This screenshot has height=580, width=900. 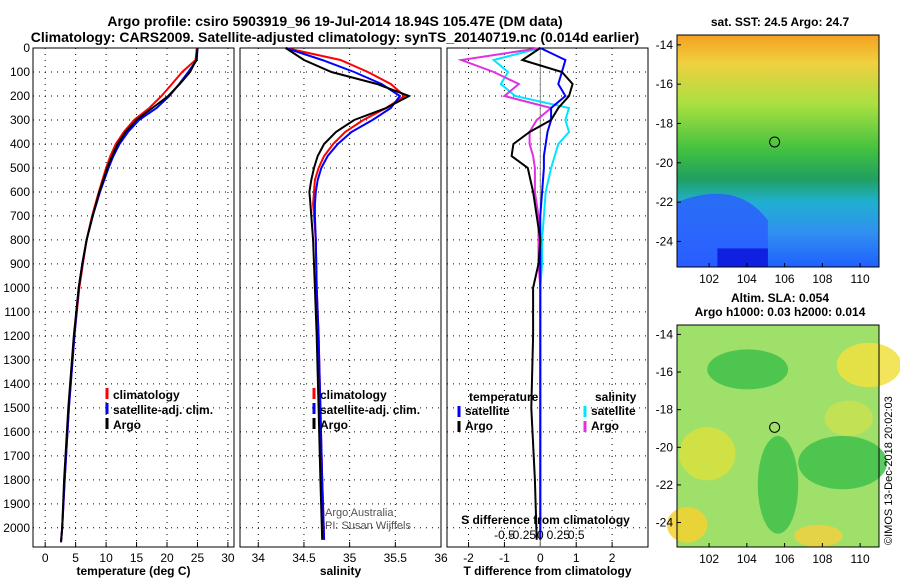 I want to click on depth-tick-label: 200, so click(x=20, y=96).